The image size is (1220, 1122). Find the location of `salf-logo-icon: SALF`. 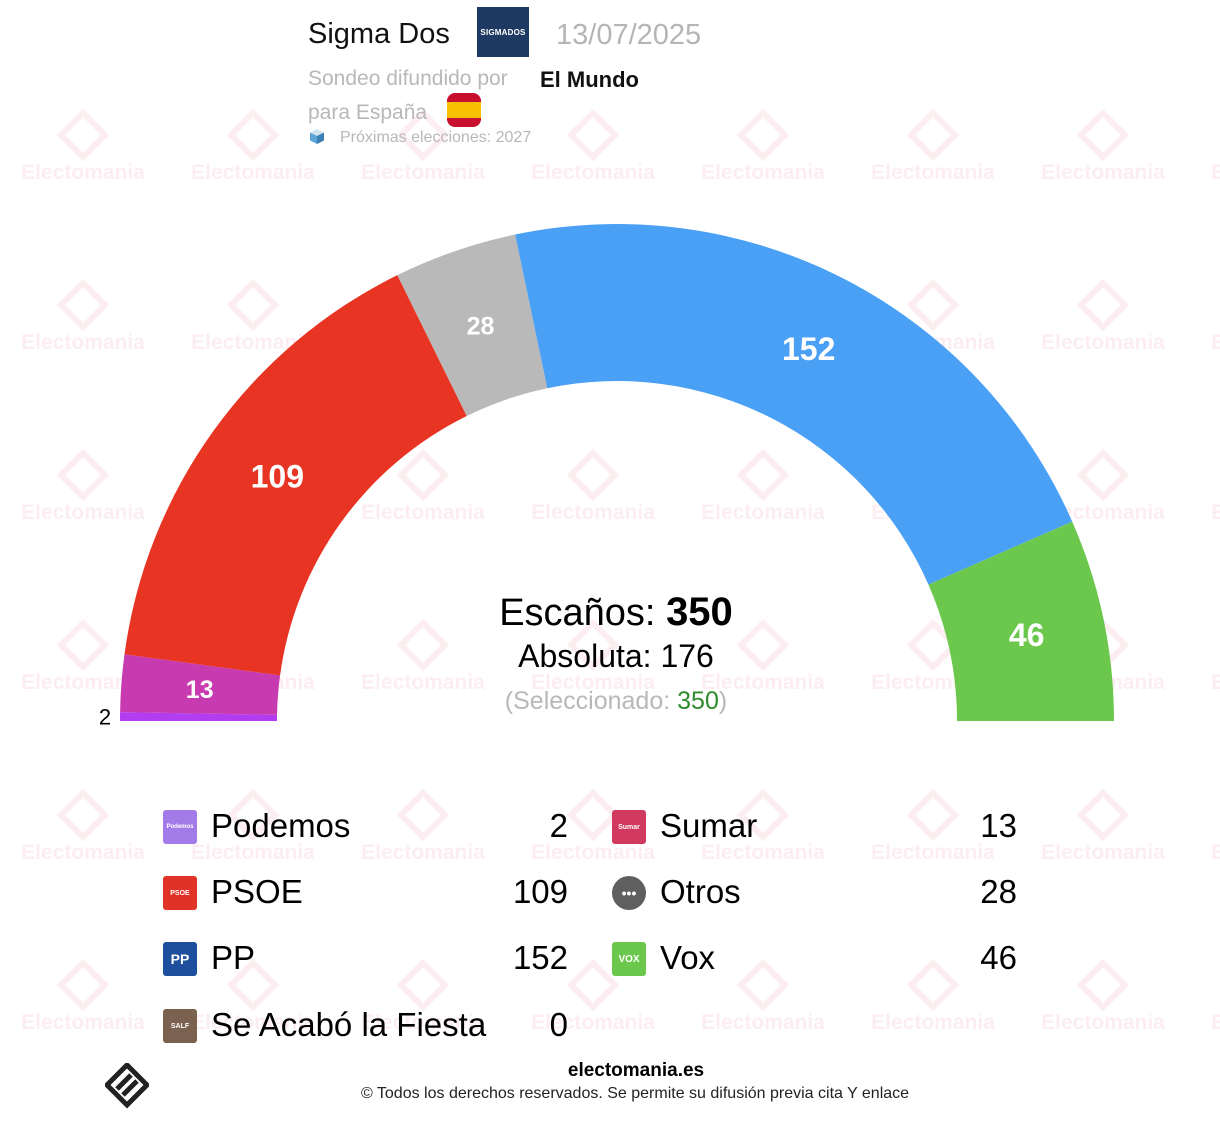

salf-logo-icon: SALF is located at coordinates (180, 1026).